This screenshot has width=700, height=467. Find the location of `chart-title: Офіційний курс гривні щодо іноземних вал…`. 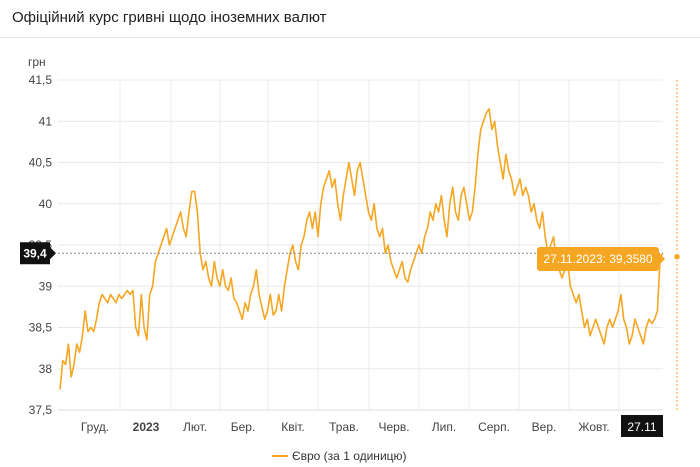

chart-title: Офіційний курс гривні щодо іноземних вал… is located at coordinates (169, 17).